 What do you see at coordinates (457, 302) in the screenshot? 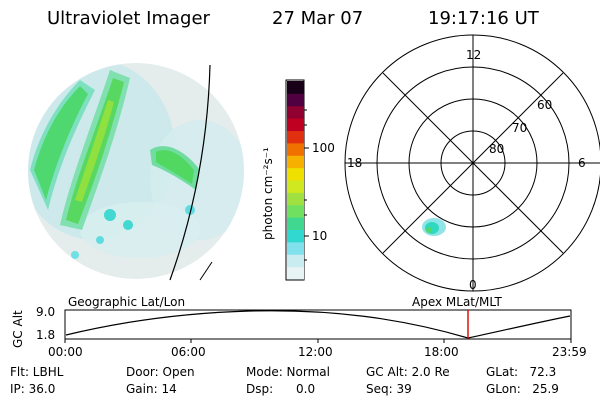
I see `apex-label: Apex MLat/MLT` at bounding box center [457, 302].